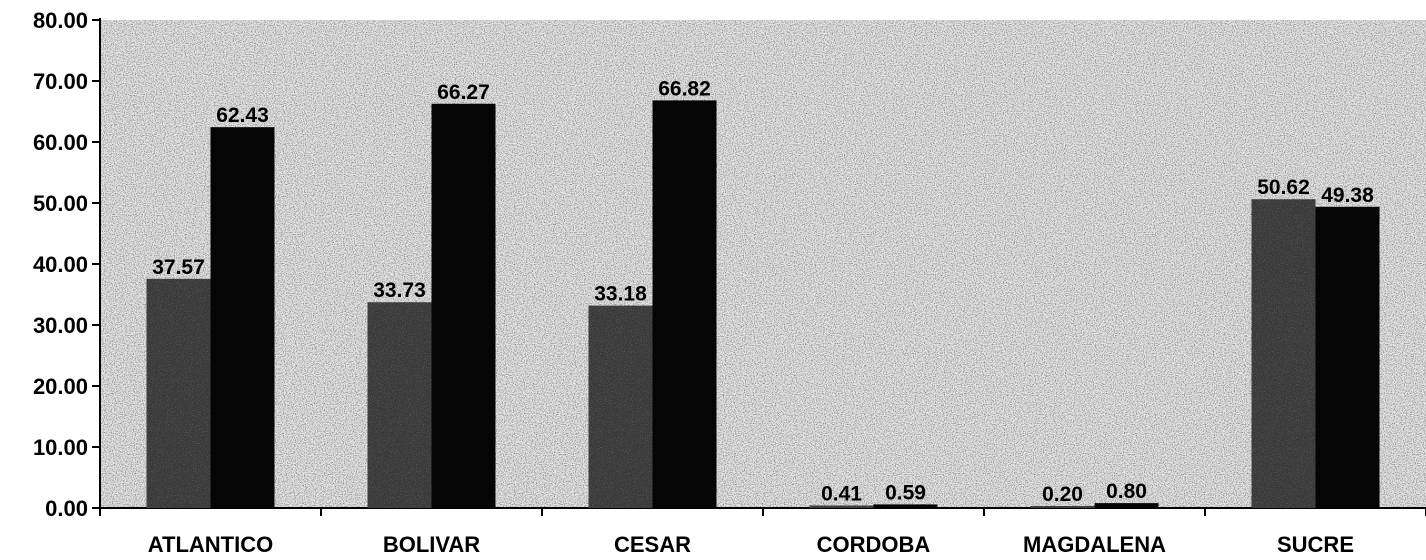 The height and width of the screenshot is (560, 1426). I want to click on x-category-label: SUCRE, so click(1315, 544).